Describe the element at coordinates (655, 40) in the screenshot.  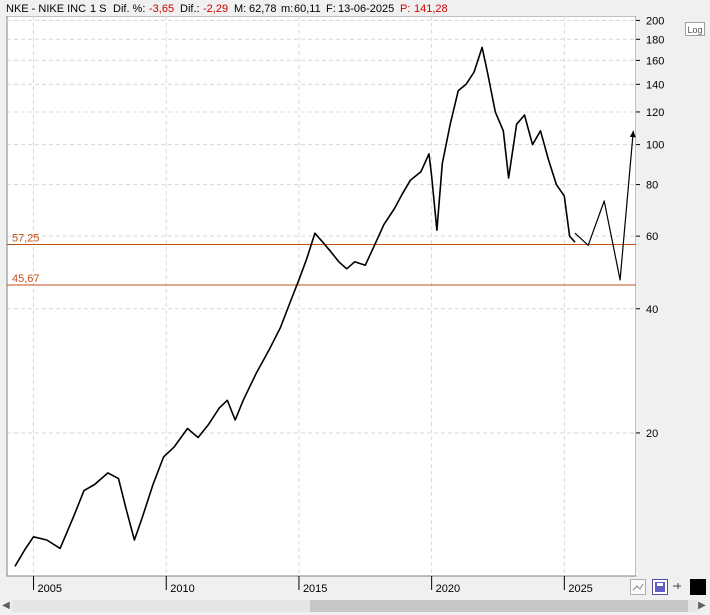
I see `y-tick-label: 180` at that location.